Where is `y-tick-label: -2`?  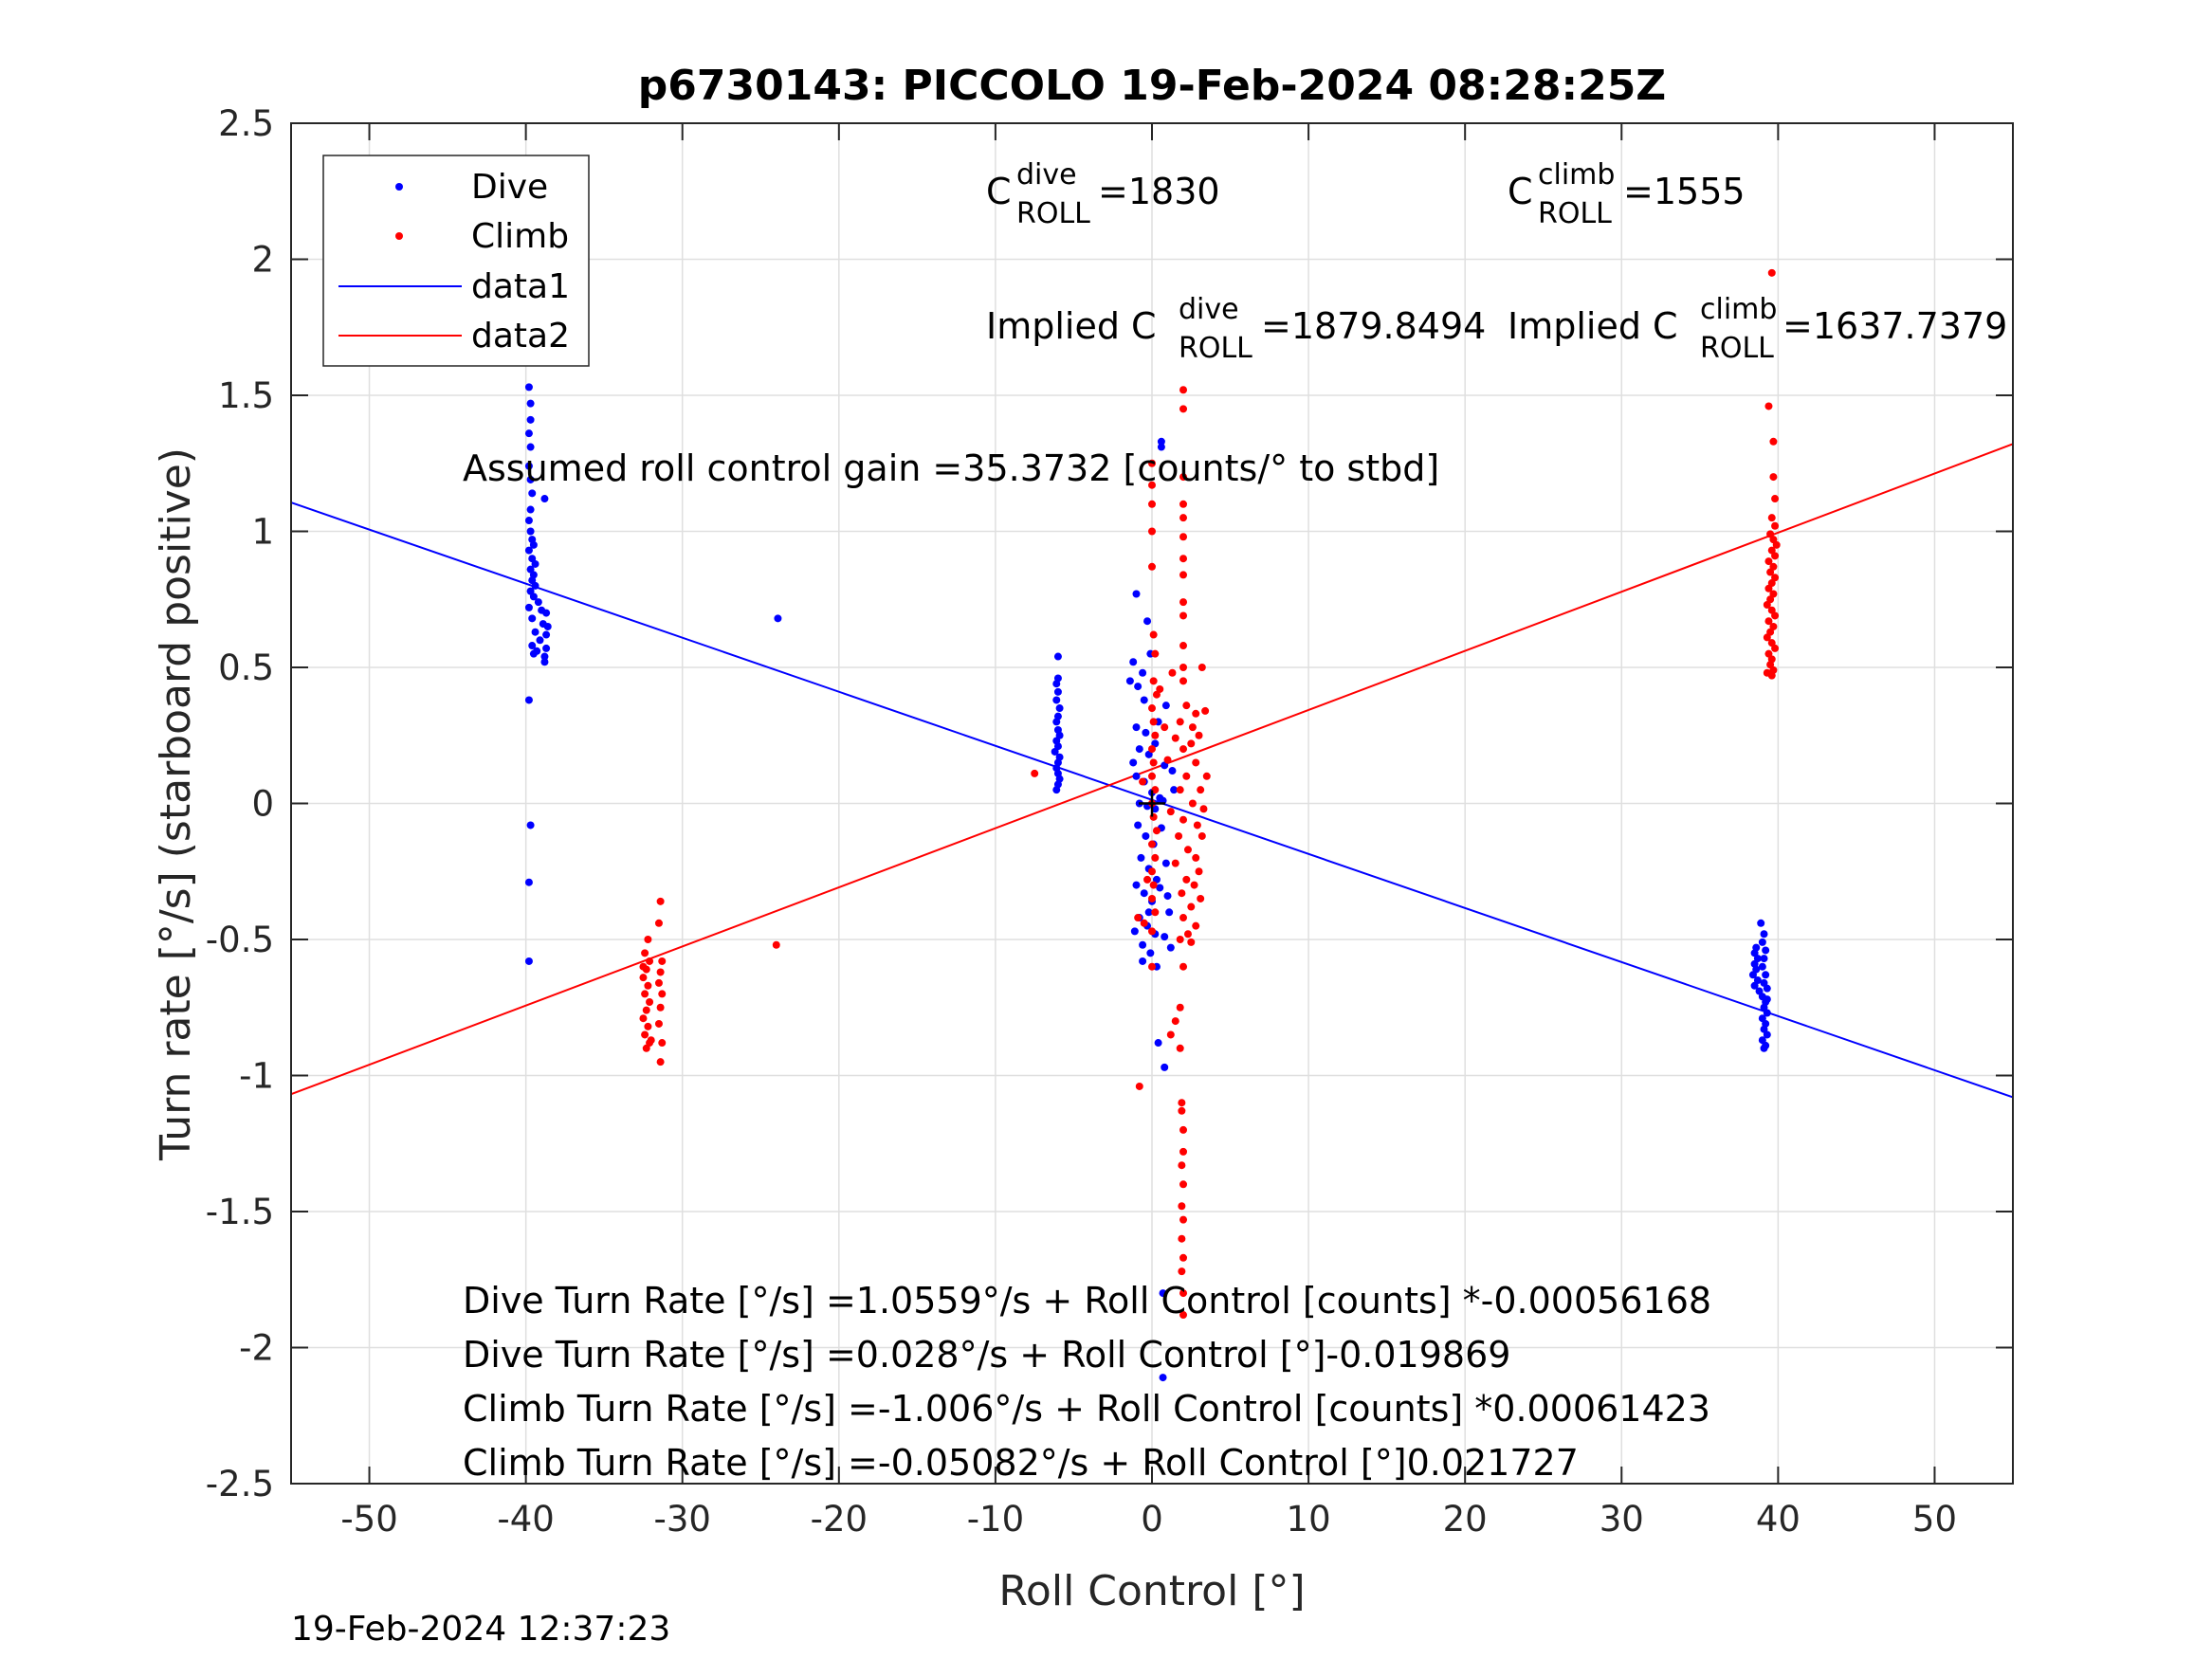
y-tick-label: -2 is located at coordinates (256, 1348).